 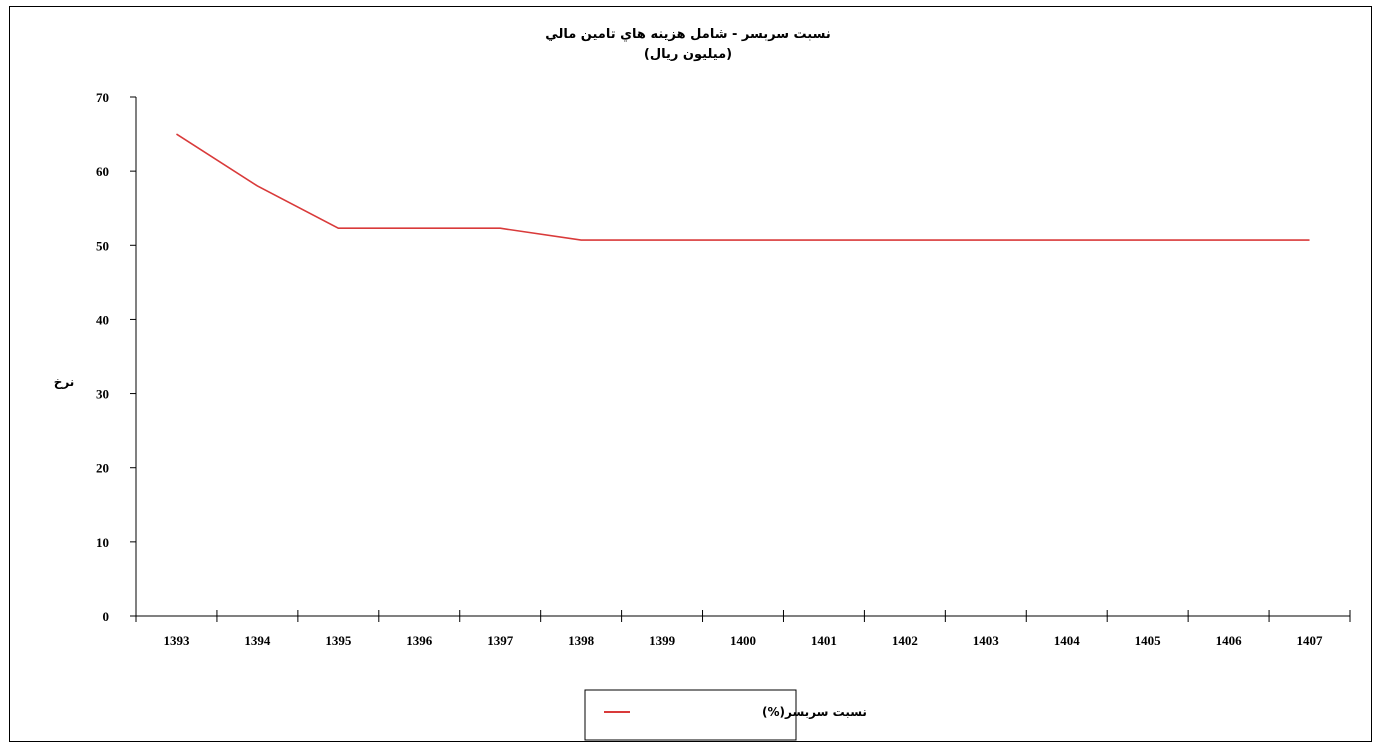 I want to click on x-tick-label: 1407, so click(x=1310, y=640).